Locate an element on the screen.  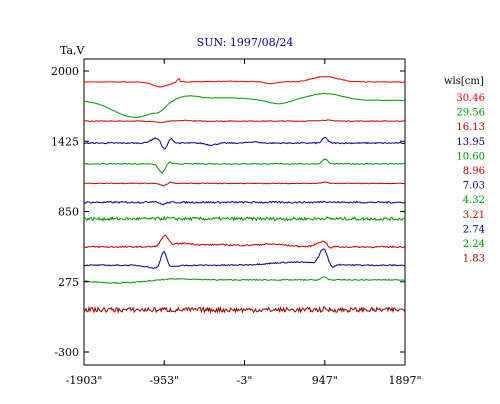
legend-entry: 16.13 is located at coordinates (470, 127).